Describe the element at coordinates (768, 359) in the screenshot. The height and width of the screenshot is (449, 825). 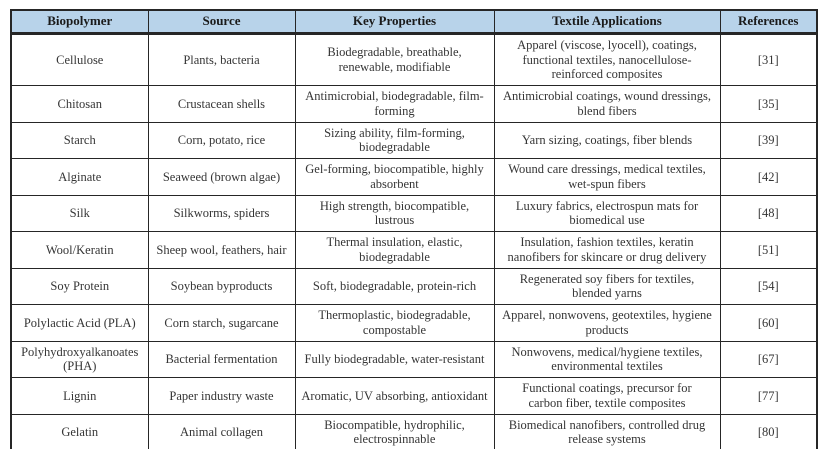
I see `reference-cell: [67]` at that location.